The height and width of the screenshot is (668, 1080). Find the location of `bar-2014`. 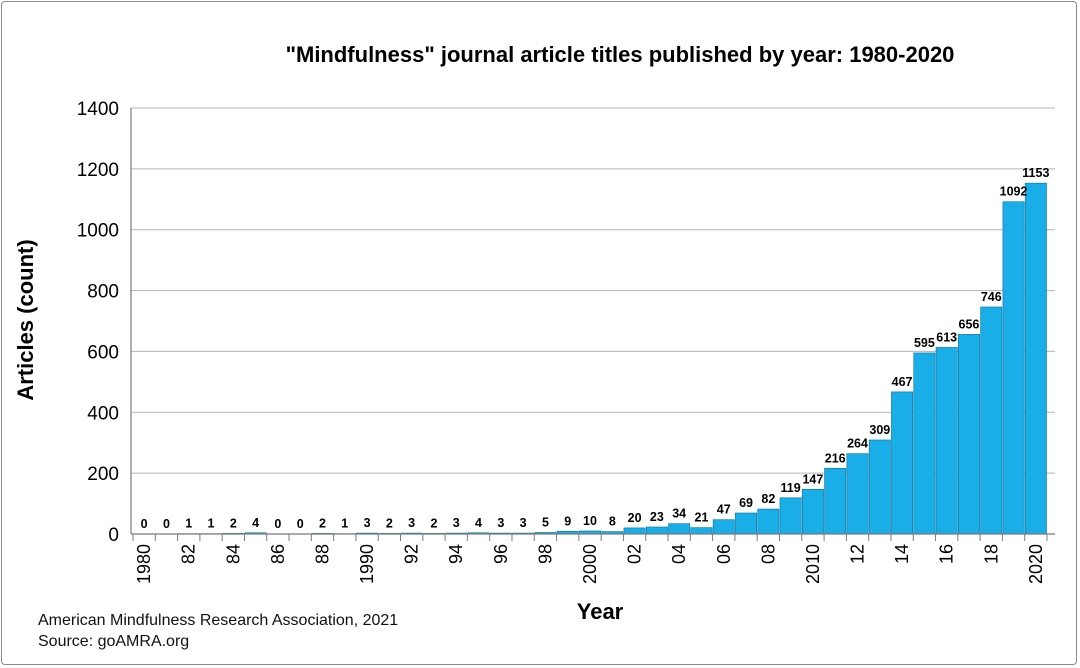

bar-2014 is located at coordinates (902, 463).